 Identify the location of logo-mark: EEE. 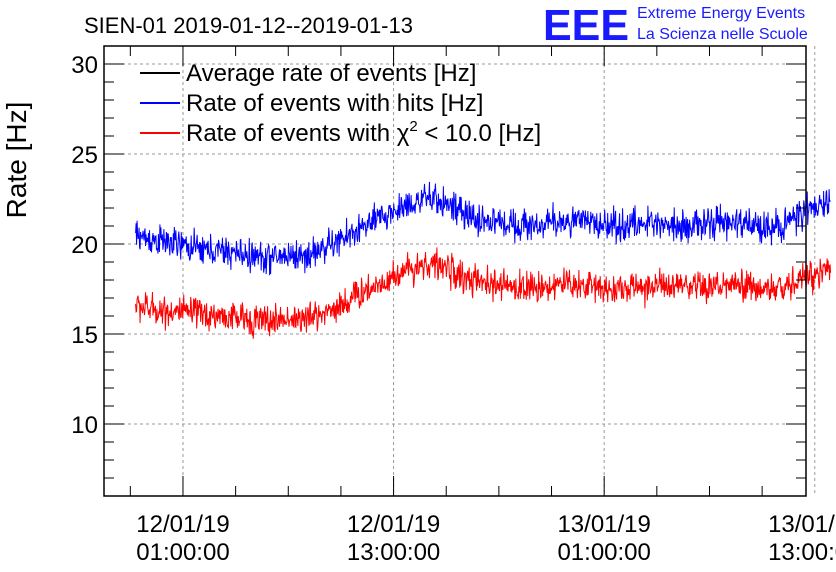
(586, 25).